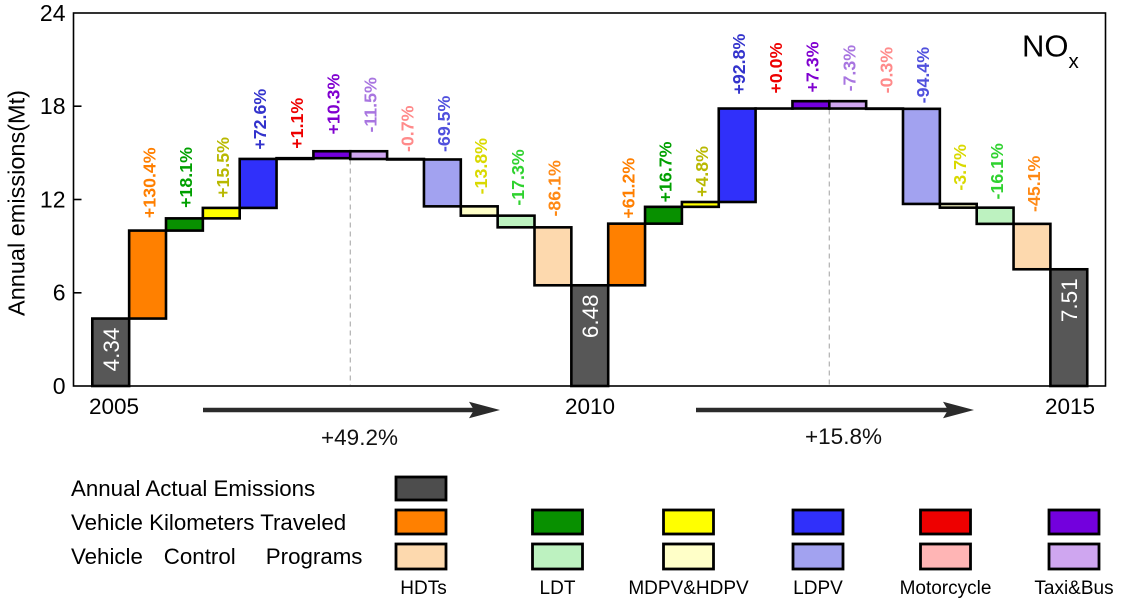  Describe the element at coordinates (53, 106) in the screenshot. I see `svg-text: 18` at that location.